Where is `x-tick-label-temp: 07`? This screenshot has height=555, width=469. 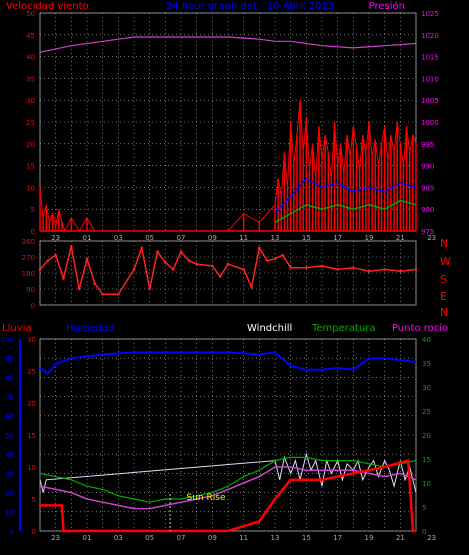
x-tick-label-temp: 07 is located at coordinates (181, 538).